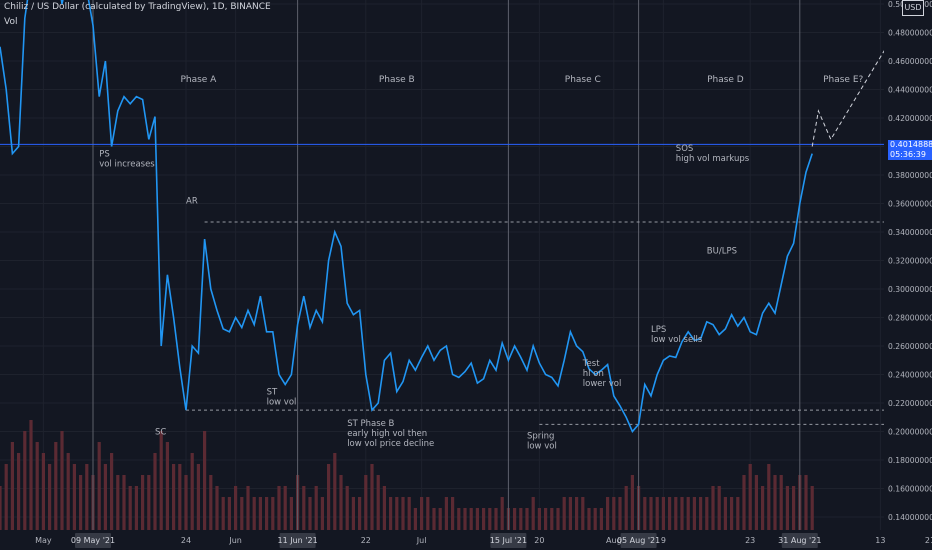 Image resolution: width=932 pixels, height=550 pixels. Describe the element at coordinates (387, 434) in the screenshot. I see `annotation-text: early high vol then` at that location.